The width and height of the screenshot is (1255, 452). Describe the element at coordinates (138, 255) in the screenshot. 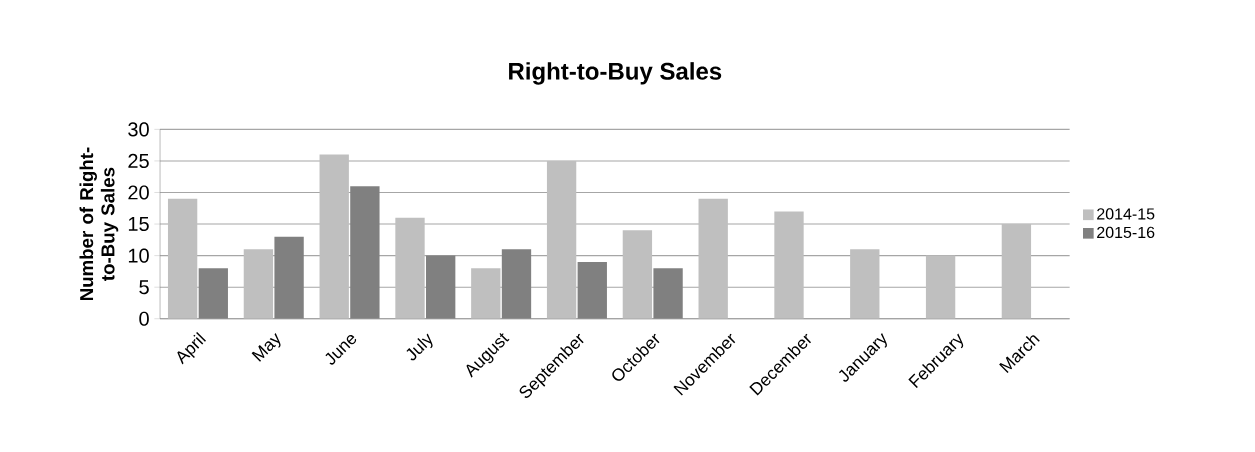

I see `y-tick-label: 10` at that location.